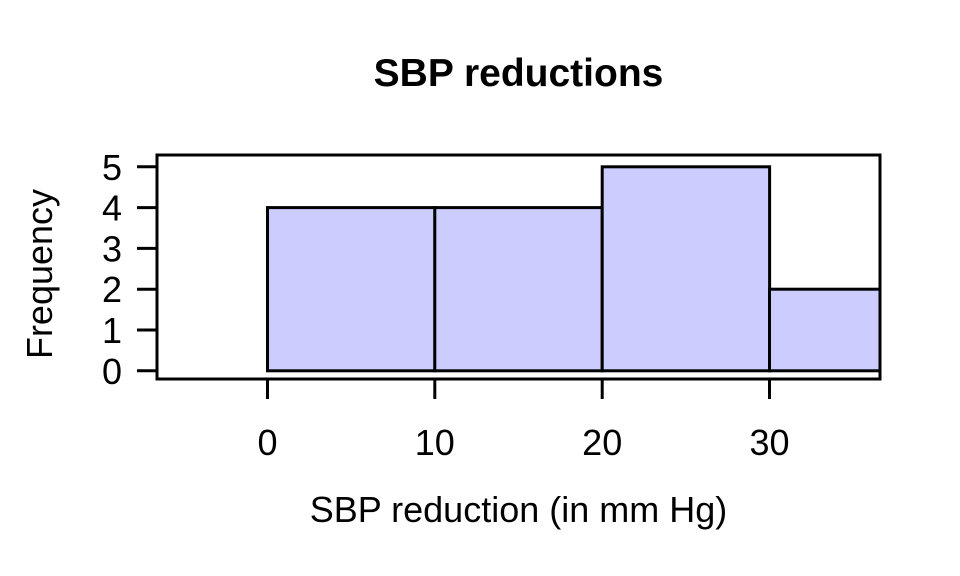 This screenshot has width=960, height=576. What do you see at coordinates (769, 442) in the screenshot?
I see `x-tick-label: 30` at bounding box center [769, 442].